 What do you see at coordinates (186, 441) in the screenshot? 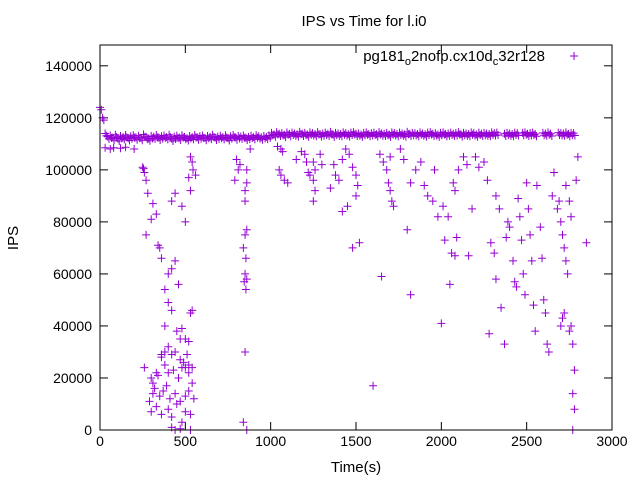
I see `x-tick-label: 500` at bounding box center [186, 441].